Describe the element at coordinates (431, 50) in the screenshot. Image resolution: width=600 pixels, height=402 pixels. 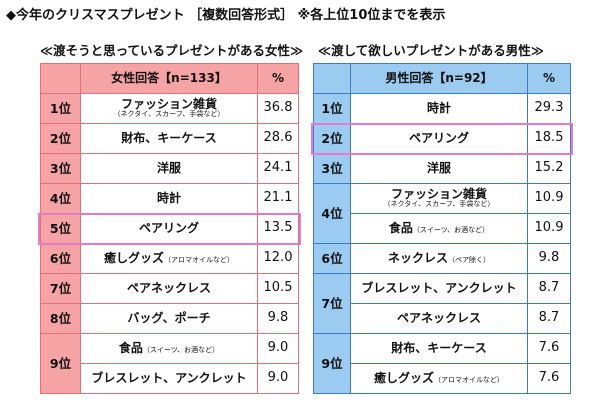
I see `male-subtitle: ≪渡して欲しいプレゼントがある男性≫` at that location.